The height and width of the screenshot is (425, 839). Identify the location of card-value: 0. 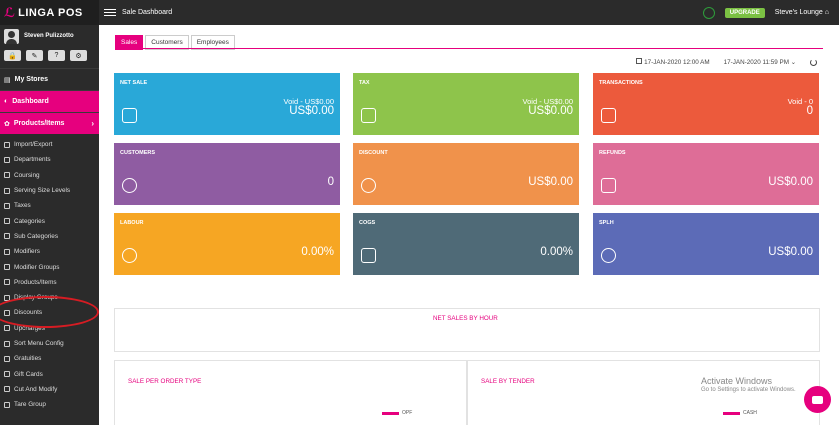
(330, 182).